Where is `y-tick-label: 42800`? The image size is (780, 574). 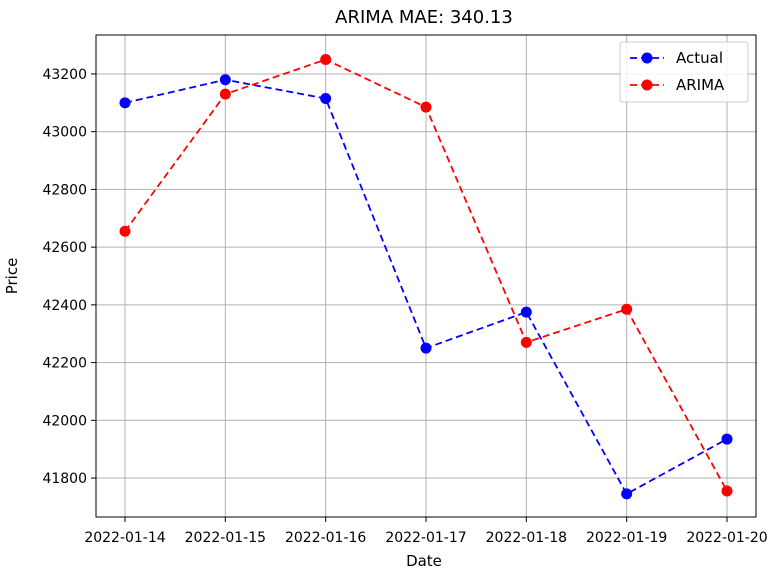 y-tick-label: 42800 is located at coordinates (64, 190).